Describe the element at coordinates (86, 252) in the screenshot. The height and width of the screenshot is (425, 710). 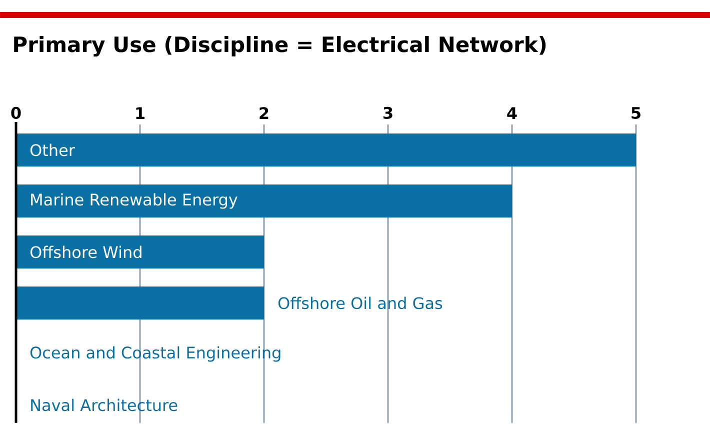
I see `y-tick-label: Offshore Wind` at that location.